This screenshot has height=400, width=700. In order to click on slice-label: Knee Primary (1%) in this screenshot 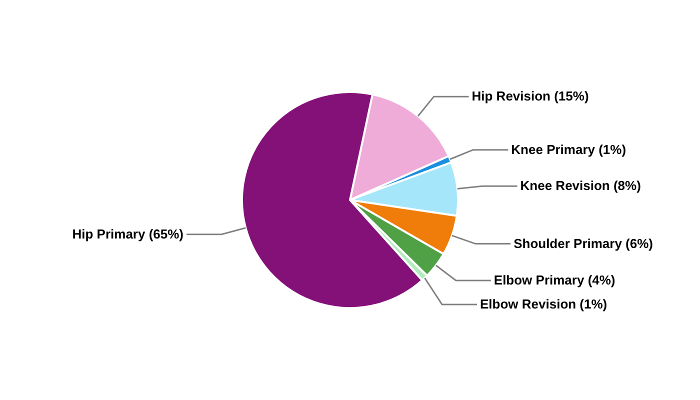, I will do `click(568, 149)`.